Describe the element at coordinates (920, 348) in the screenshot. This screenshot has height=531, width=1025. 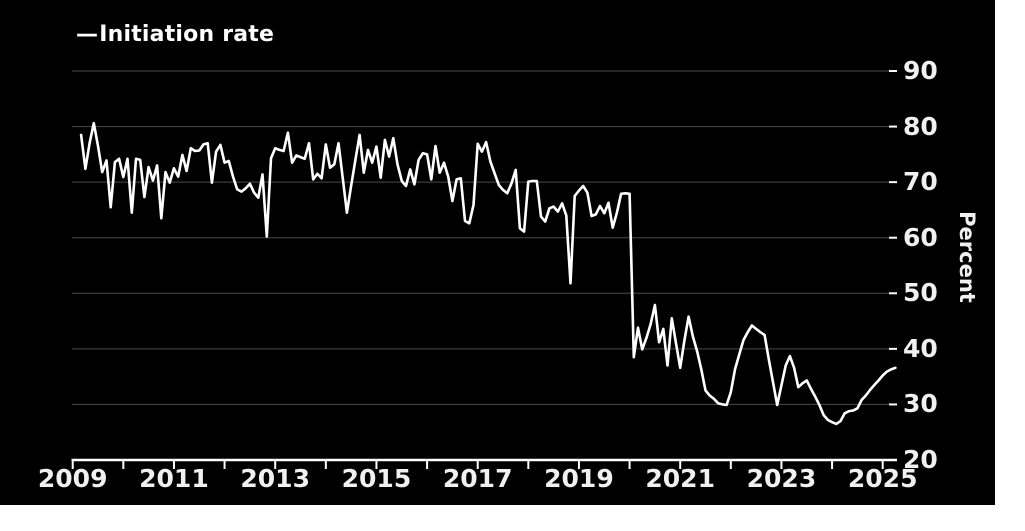
I see `y-tick-label-40: 40` at that location.